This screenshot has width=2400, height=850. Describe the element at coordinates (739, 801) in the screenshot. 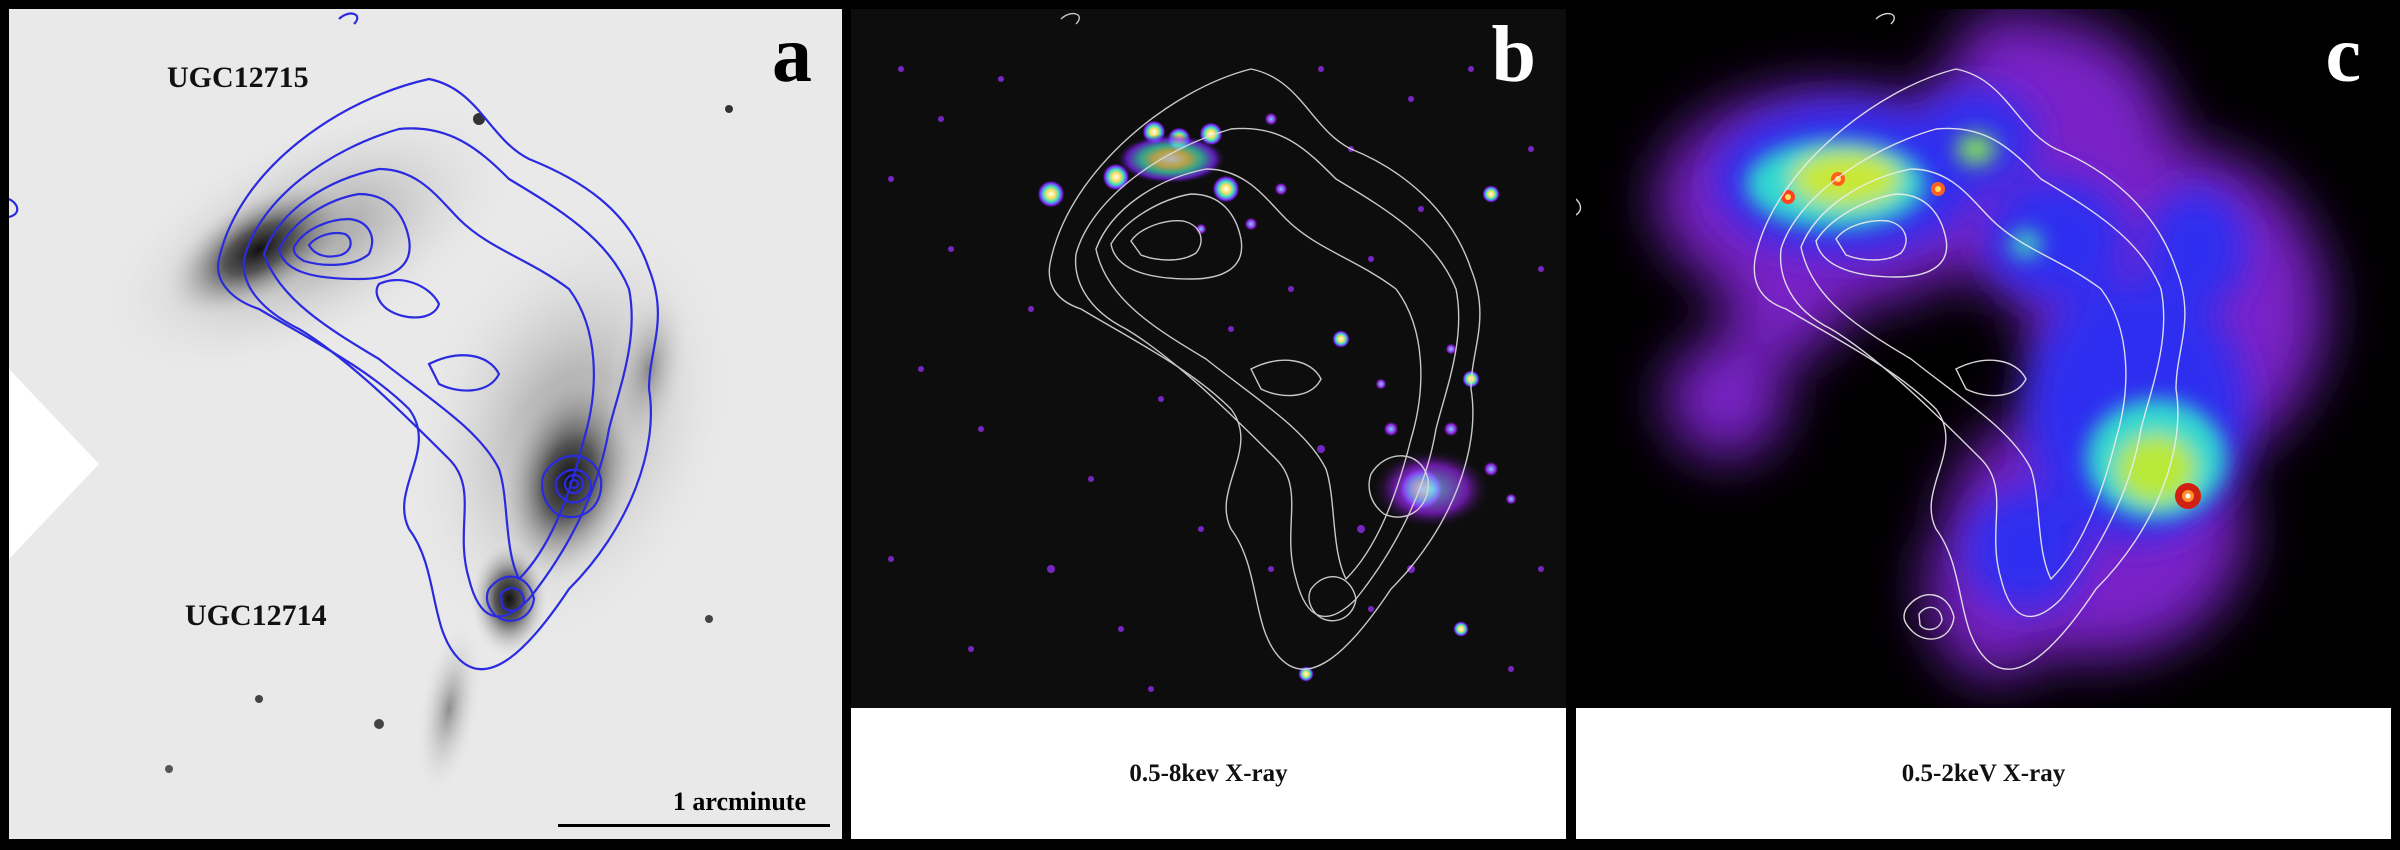

I see `scale-bar-label: 1 arcminute` at that location.